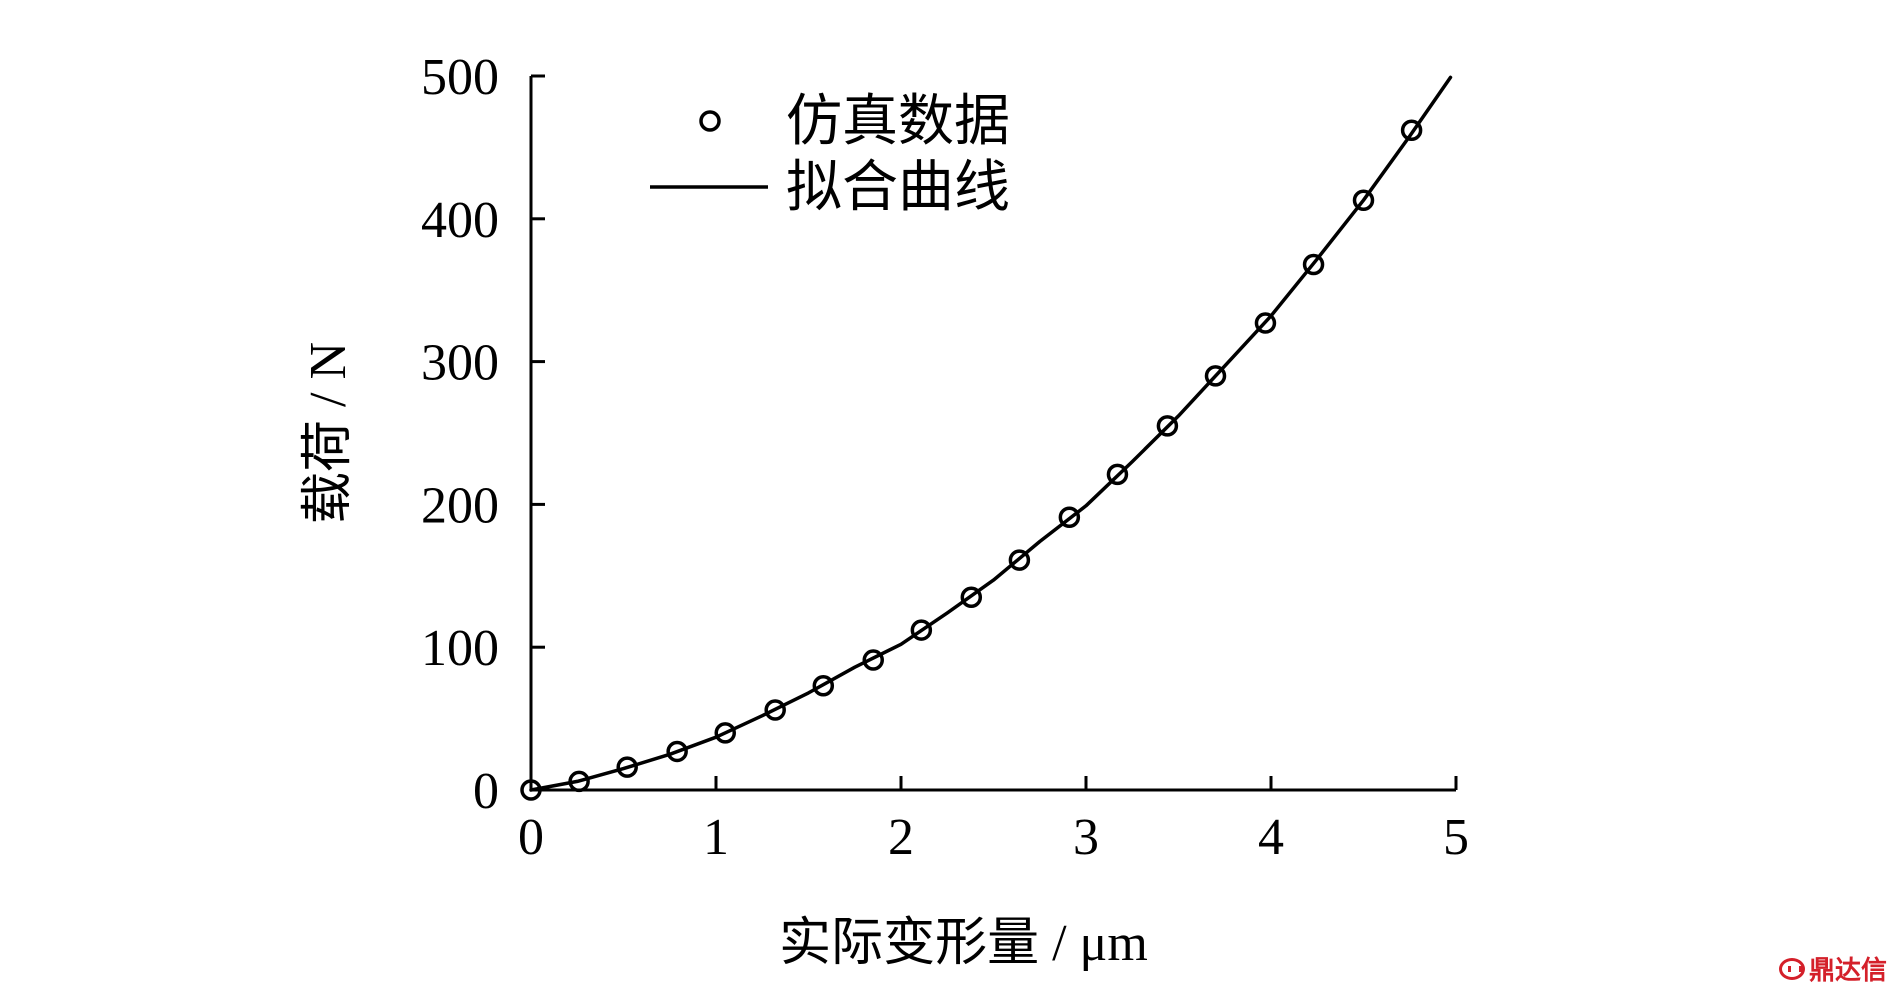 This screenshot has width=1893, height=1002. Describe the element at coordinates (963, 943) in the screenshot. I see `x-axis-title: 实际变形量 / μm` at that location.